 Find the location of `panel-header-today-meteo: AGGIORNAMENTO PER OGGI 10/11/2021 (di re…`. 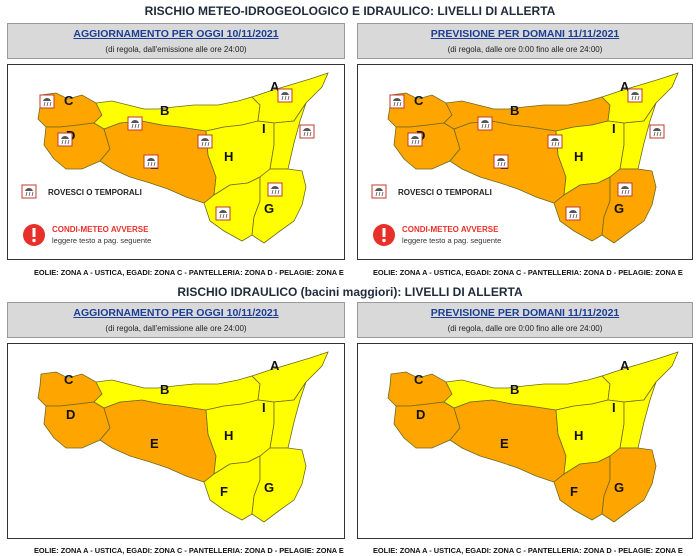

panel-header-today-meteo: AGGIORNAMENTO PER OGGI 10/11/2021 (di re… is located at coordinates (176, 41).